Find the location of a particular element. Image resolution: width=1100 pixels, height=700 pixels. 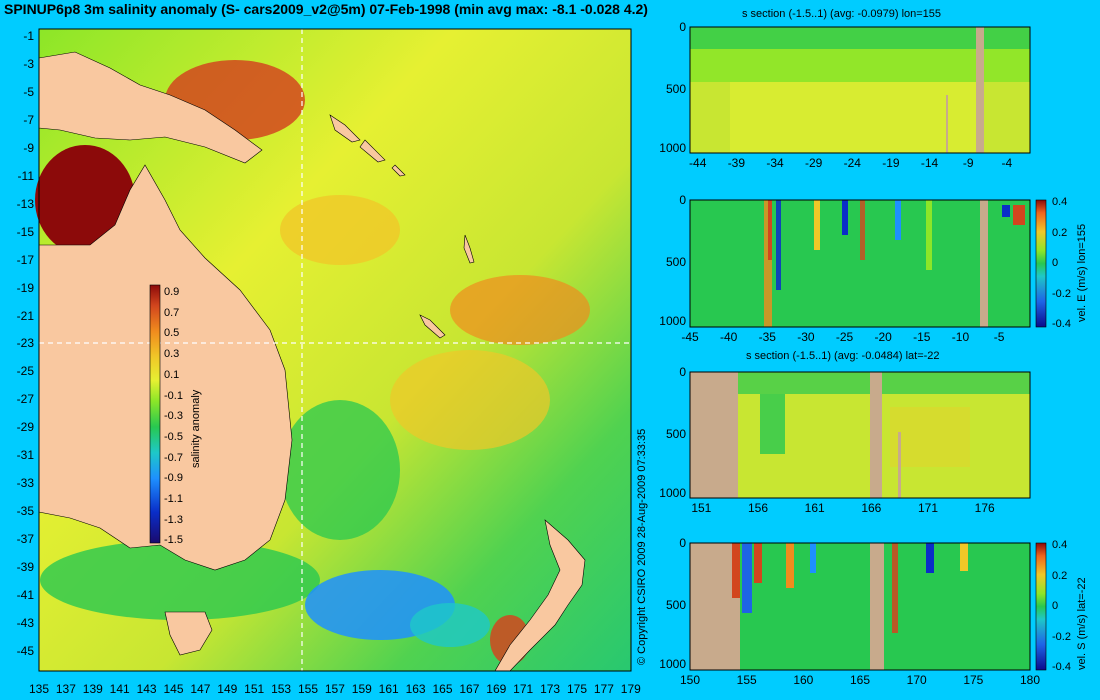

map-y-tick-label: -5 is located at coordinates (28, 91).